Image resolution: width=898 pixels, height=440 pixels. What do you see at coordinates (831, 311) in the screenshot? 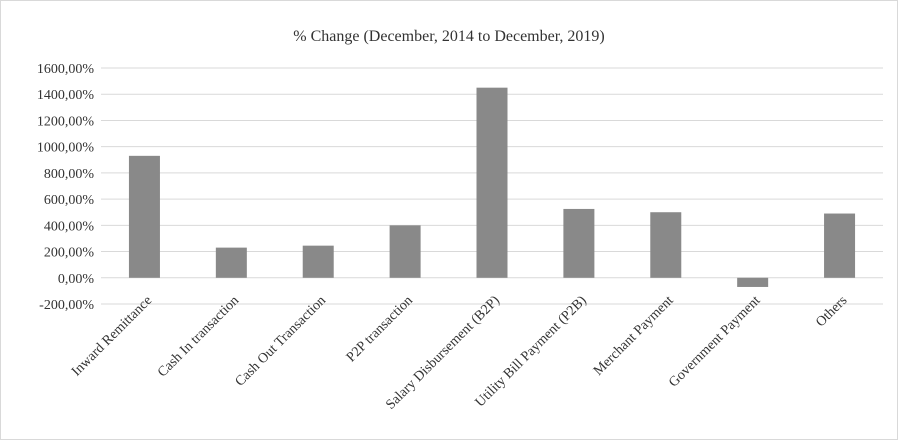
I see `x-category-label: Others` at bounding box center [831, 311].